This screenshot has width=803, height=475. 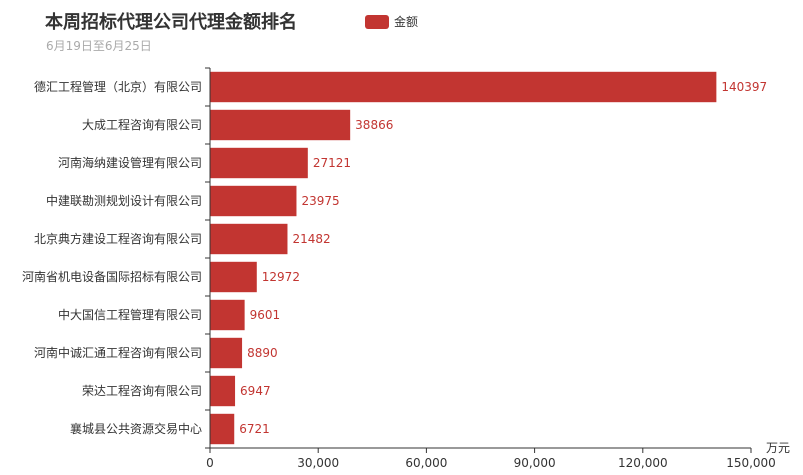 I want to click on x-tick-label: 0, so click(x=210, y=463).